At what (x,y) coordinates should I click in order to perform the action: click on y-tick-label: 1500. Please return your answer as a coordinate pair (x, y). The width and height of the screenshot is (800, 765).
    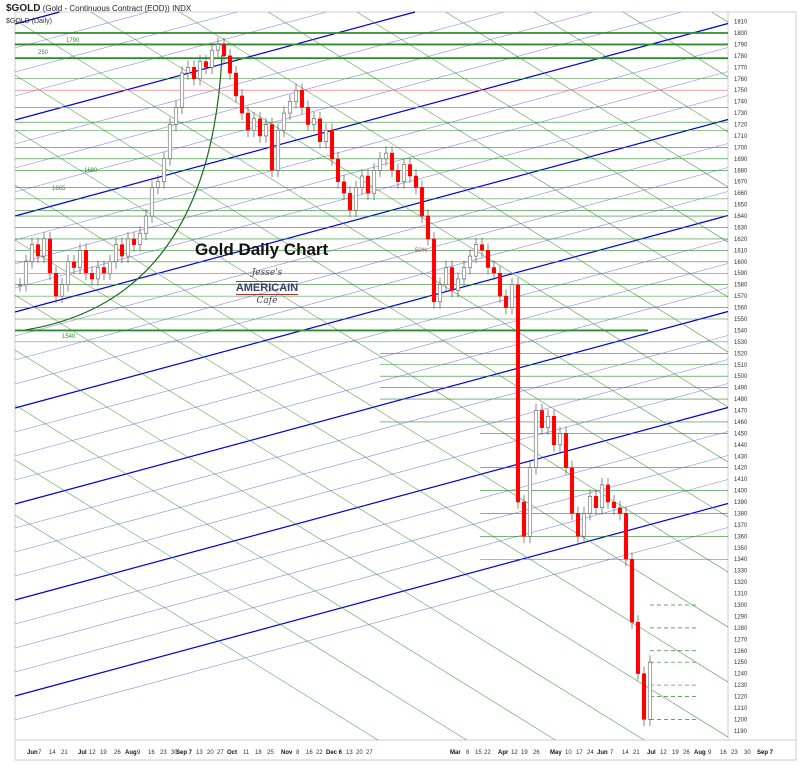
    Looking at the image, I should click on (741, 377).